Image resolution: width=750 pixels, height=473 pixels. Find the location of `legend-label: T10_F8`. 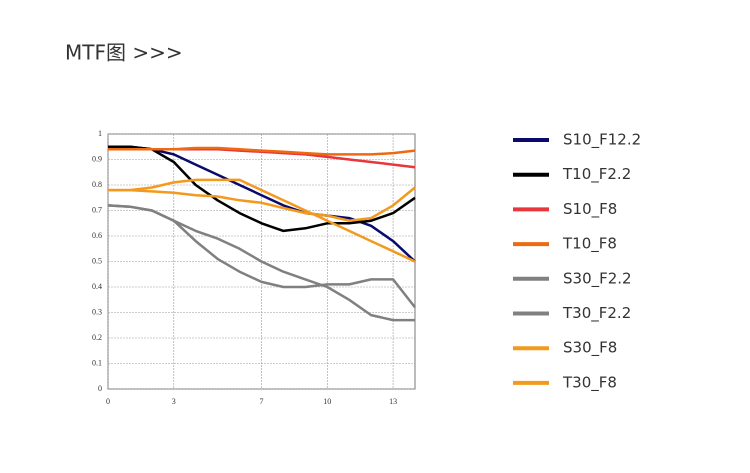

legend-label: T10_F8 is located at coordinates (589, 244).